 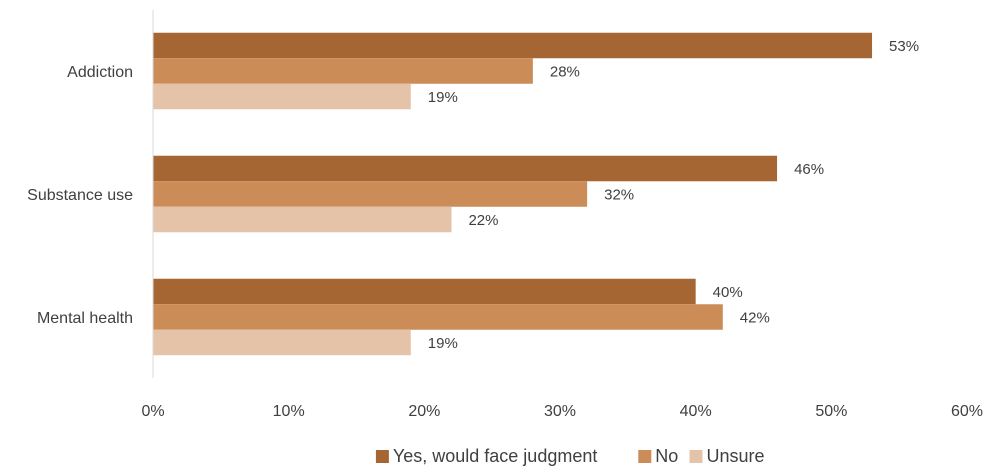 What do you see at coordinates (904, 46) in the screenshot?
I see `data-label: 53%` at bounding box center [904, 46].